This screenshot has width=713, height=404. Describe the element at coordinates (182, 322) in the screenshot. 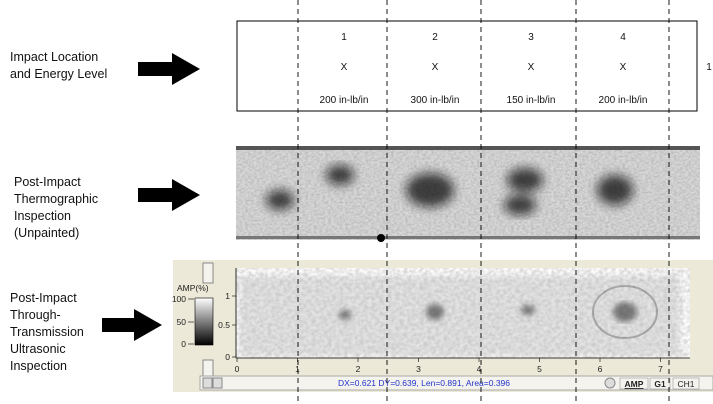

I see `colorbar-tick: 50` at that location.